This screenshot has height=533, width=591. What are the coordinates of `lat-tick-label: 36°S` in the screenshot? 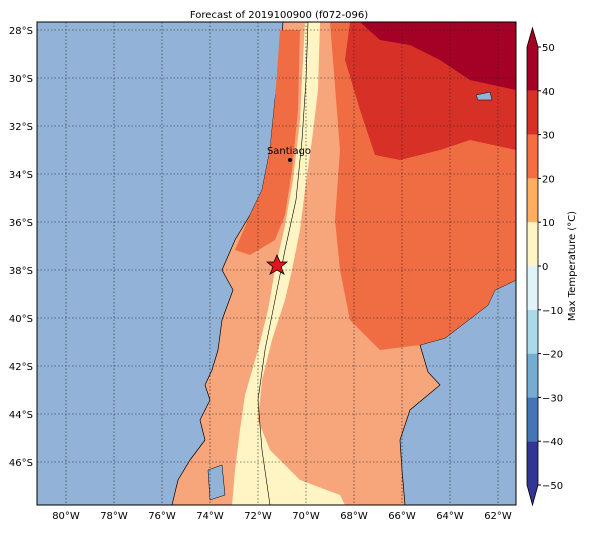 It's located at (21, 223).